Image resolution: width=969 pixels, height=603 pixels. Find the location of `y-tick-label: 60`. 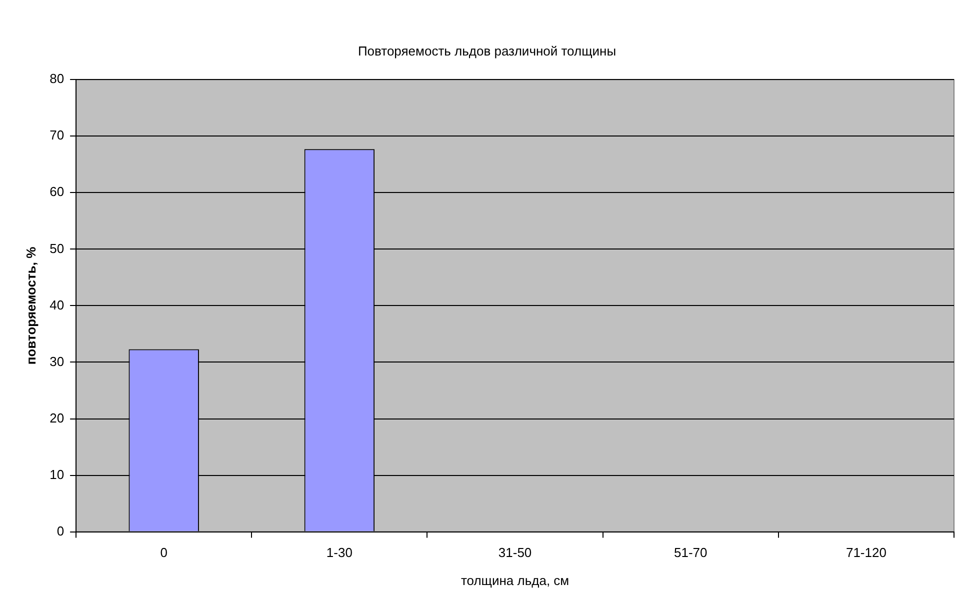

y-tick-label: 60 is located at coordinates (57, 192).